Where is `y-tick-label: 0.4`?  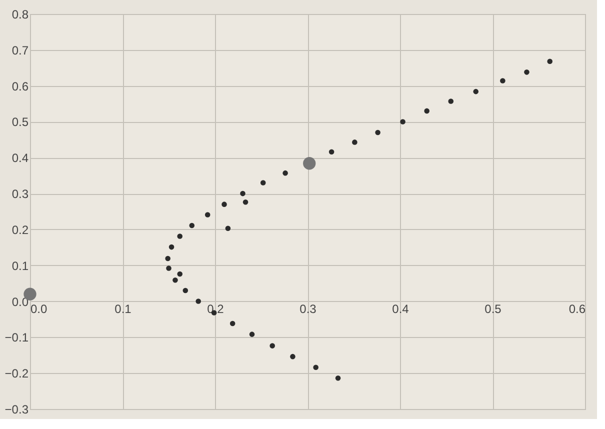
y-tick-label: 0.4 is located at coordinates (20, 158).